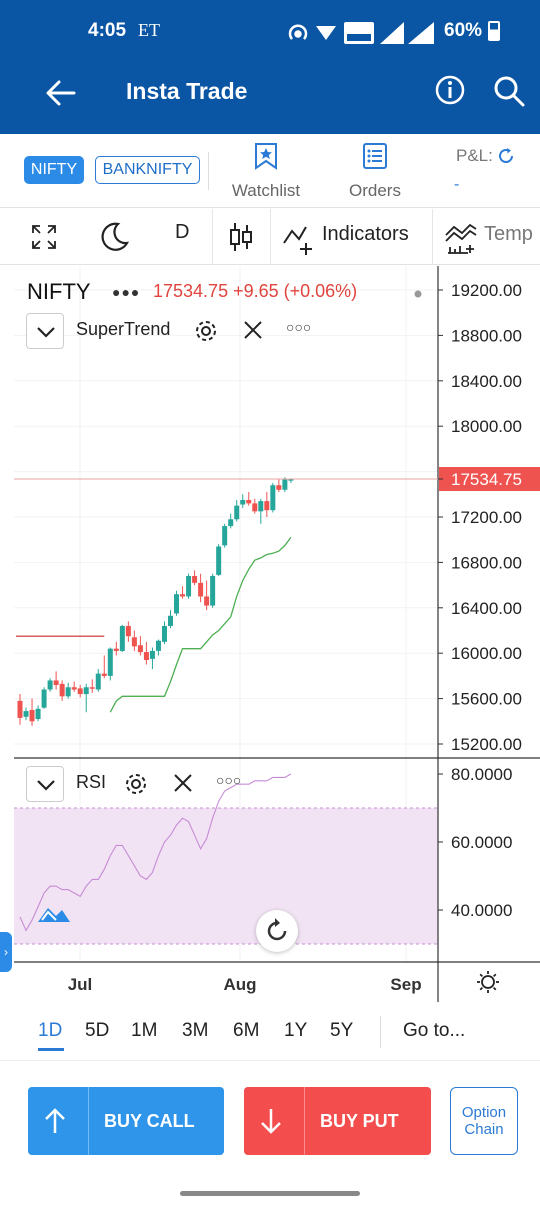  Describe the element at coordinates (486, 479) in the screenshot. I see `last-price-label: 17534.75` at that location.